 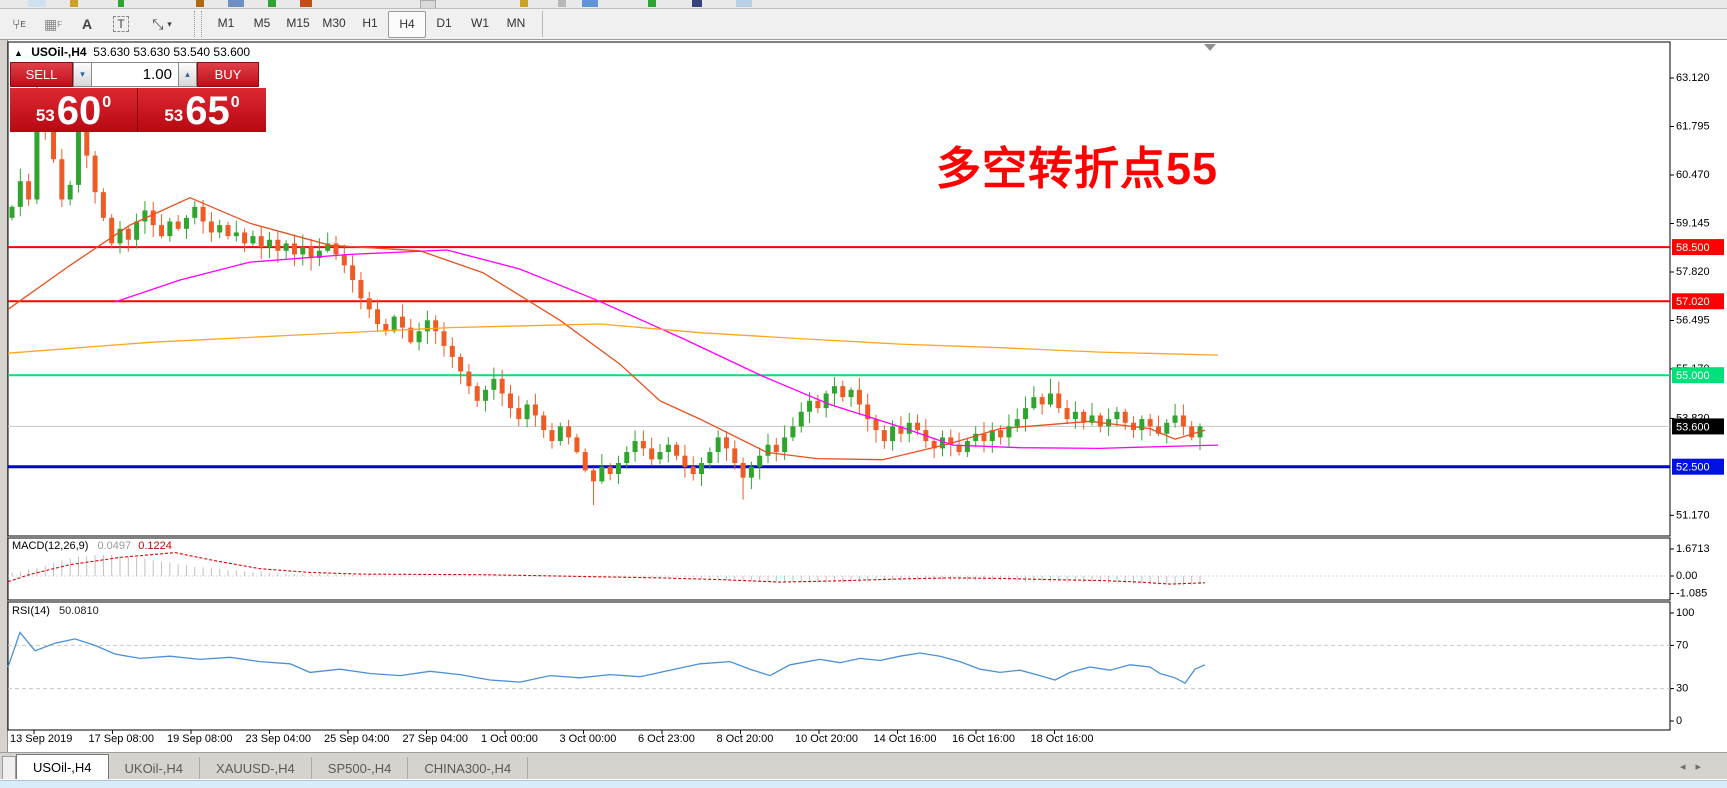 I want to click on symbol-ohlc-quote: 53.630 53.630 53.540 53.600, so click(x=172, y=52).